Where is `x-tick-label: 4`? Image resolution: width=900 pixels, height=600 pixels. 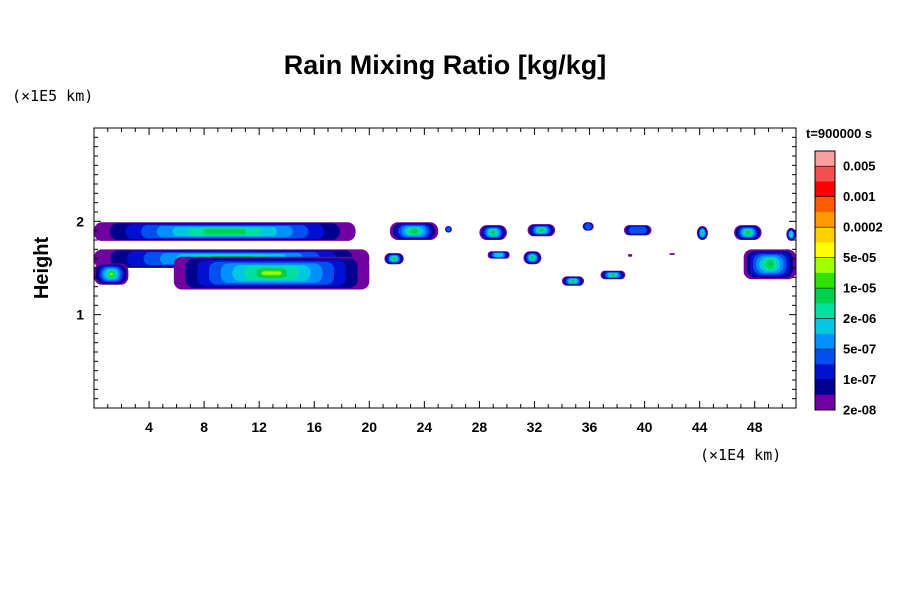 x-tick-label: 4 is located at coordinates (149, 427).